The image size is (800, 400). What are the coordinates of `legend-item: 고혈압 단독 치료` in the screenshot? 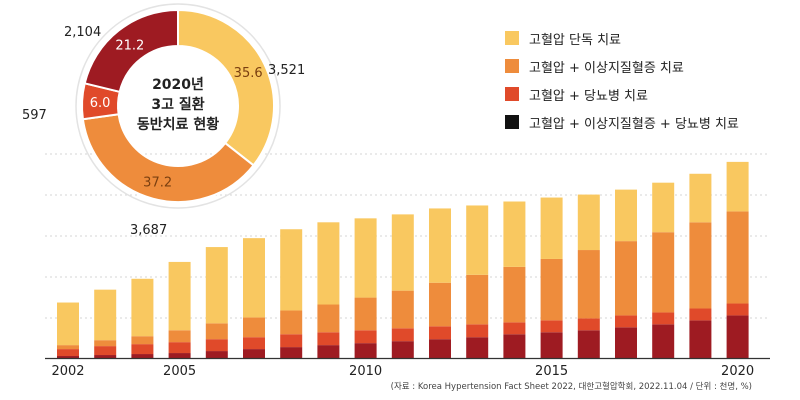 It's located at (622, 38).